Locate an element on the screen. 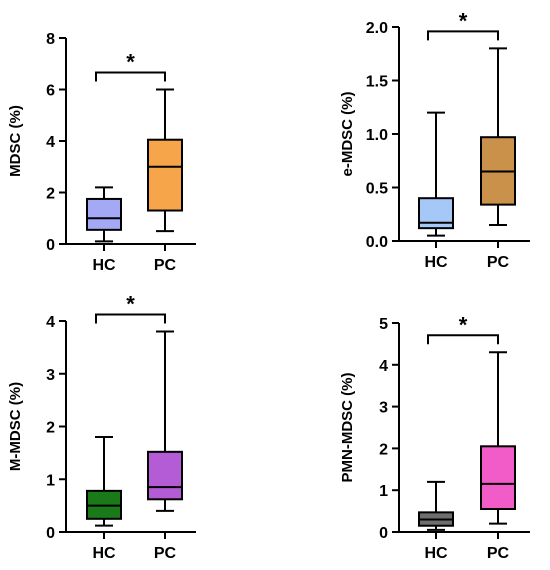  y-tick-label: 0.5 is located at coordinates (377, 189).